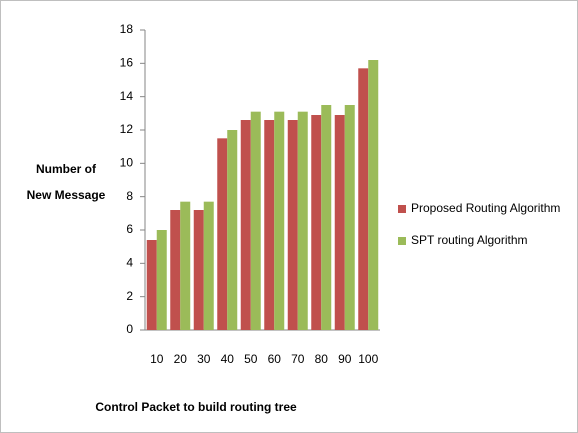 Image resolution: width=578 pixels, height=433 pixels. Describe the element at coordinates (204, 359) in the screenshot. I see `x-tick-label: 30` at that location.